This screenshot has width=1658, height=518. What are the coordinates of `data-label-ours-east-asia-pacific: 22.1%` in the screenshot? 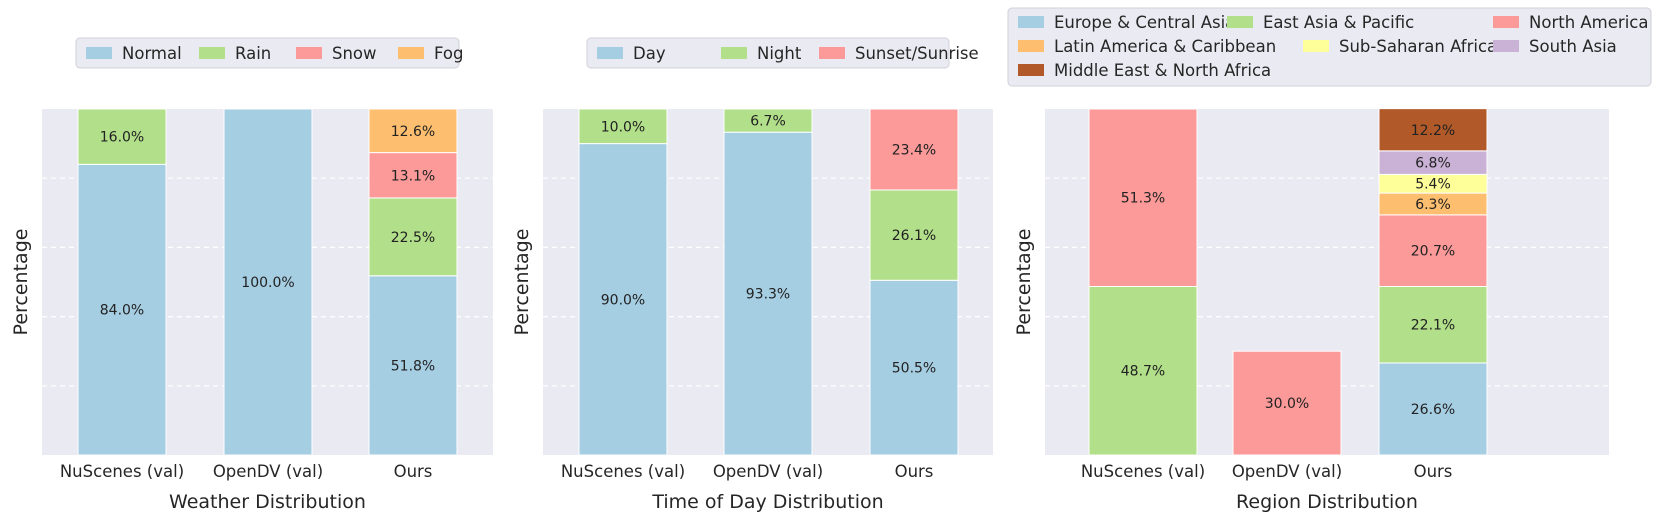 It's located at (1433, 326).